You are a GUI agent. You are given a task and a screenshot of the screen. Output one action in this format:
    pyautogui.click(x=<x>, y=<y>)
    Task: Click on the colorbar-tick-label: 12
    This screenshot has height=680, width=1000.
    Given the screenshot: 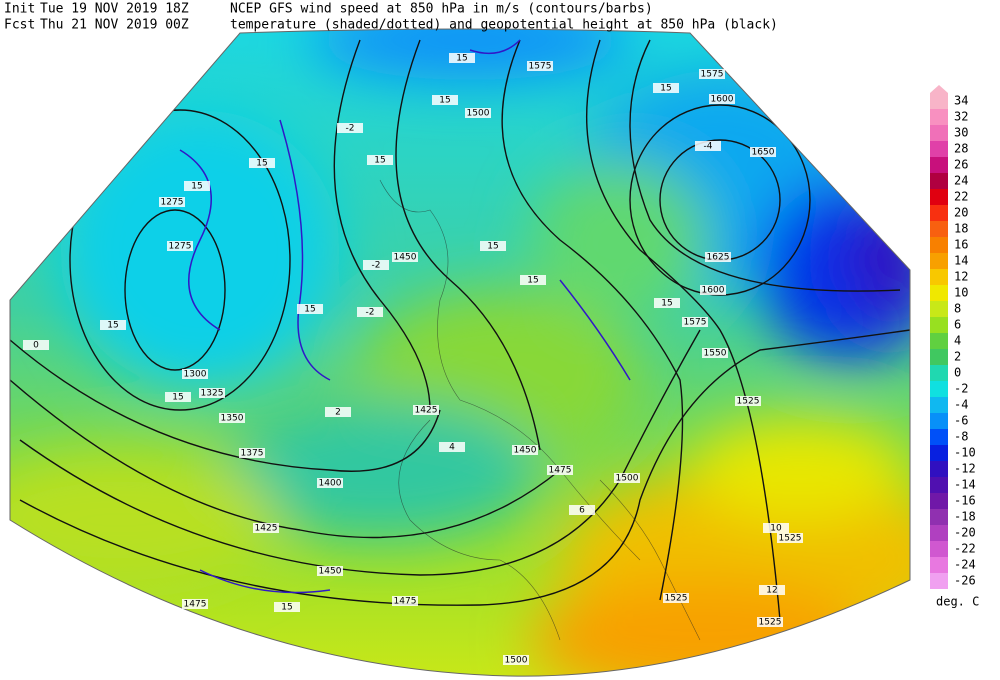 What is the action you would take?
    pyautogui.click(x=961, y=277)
    